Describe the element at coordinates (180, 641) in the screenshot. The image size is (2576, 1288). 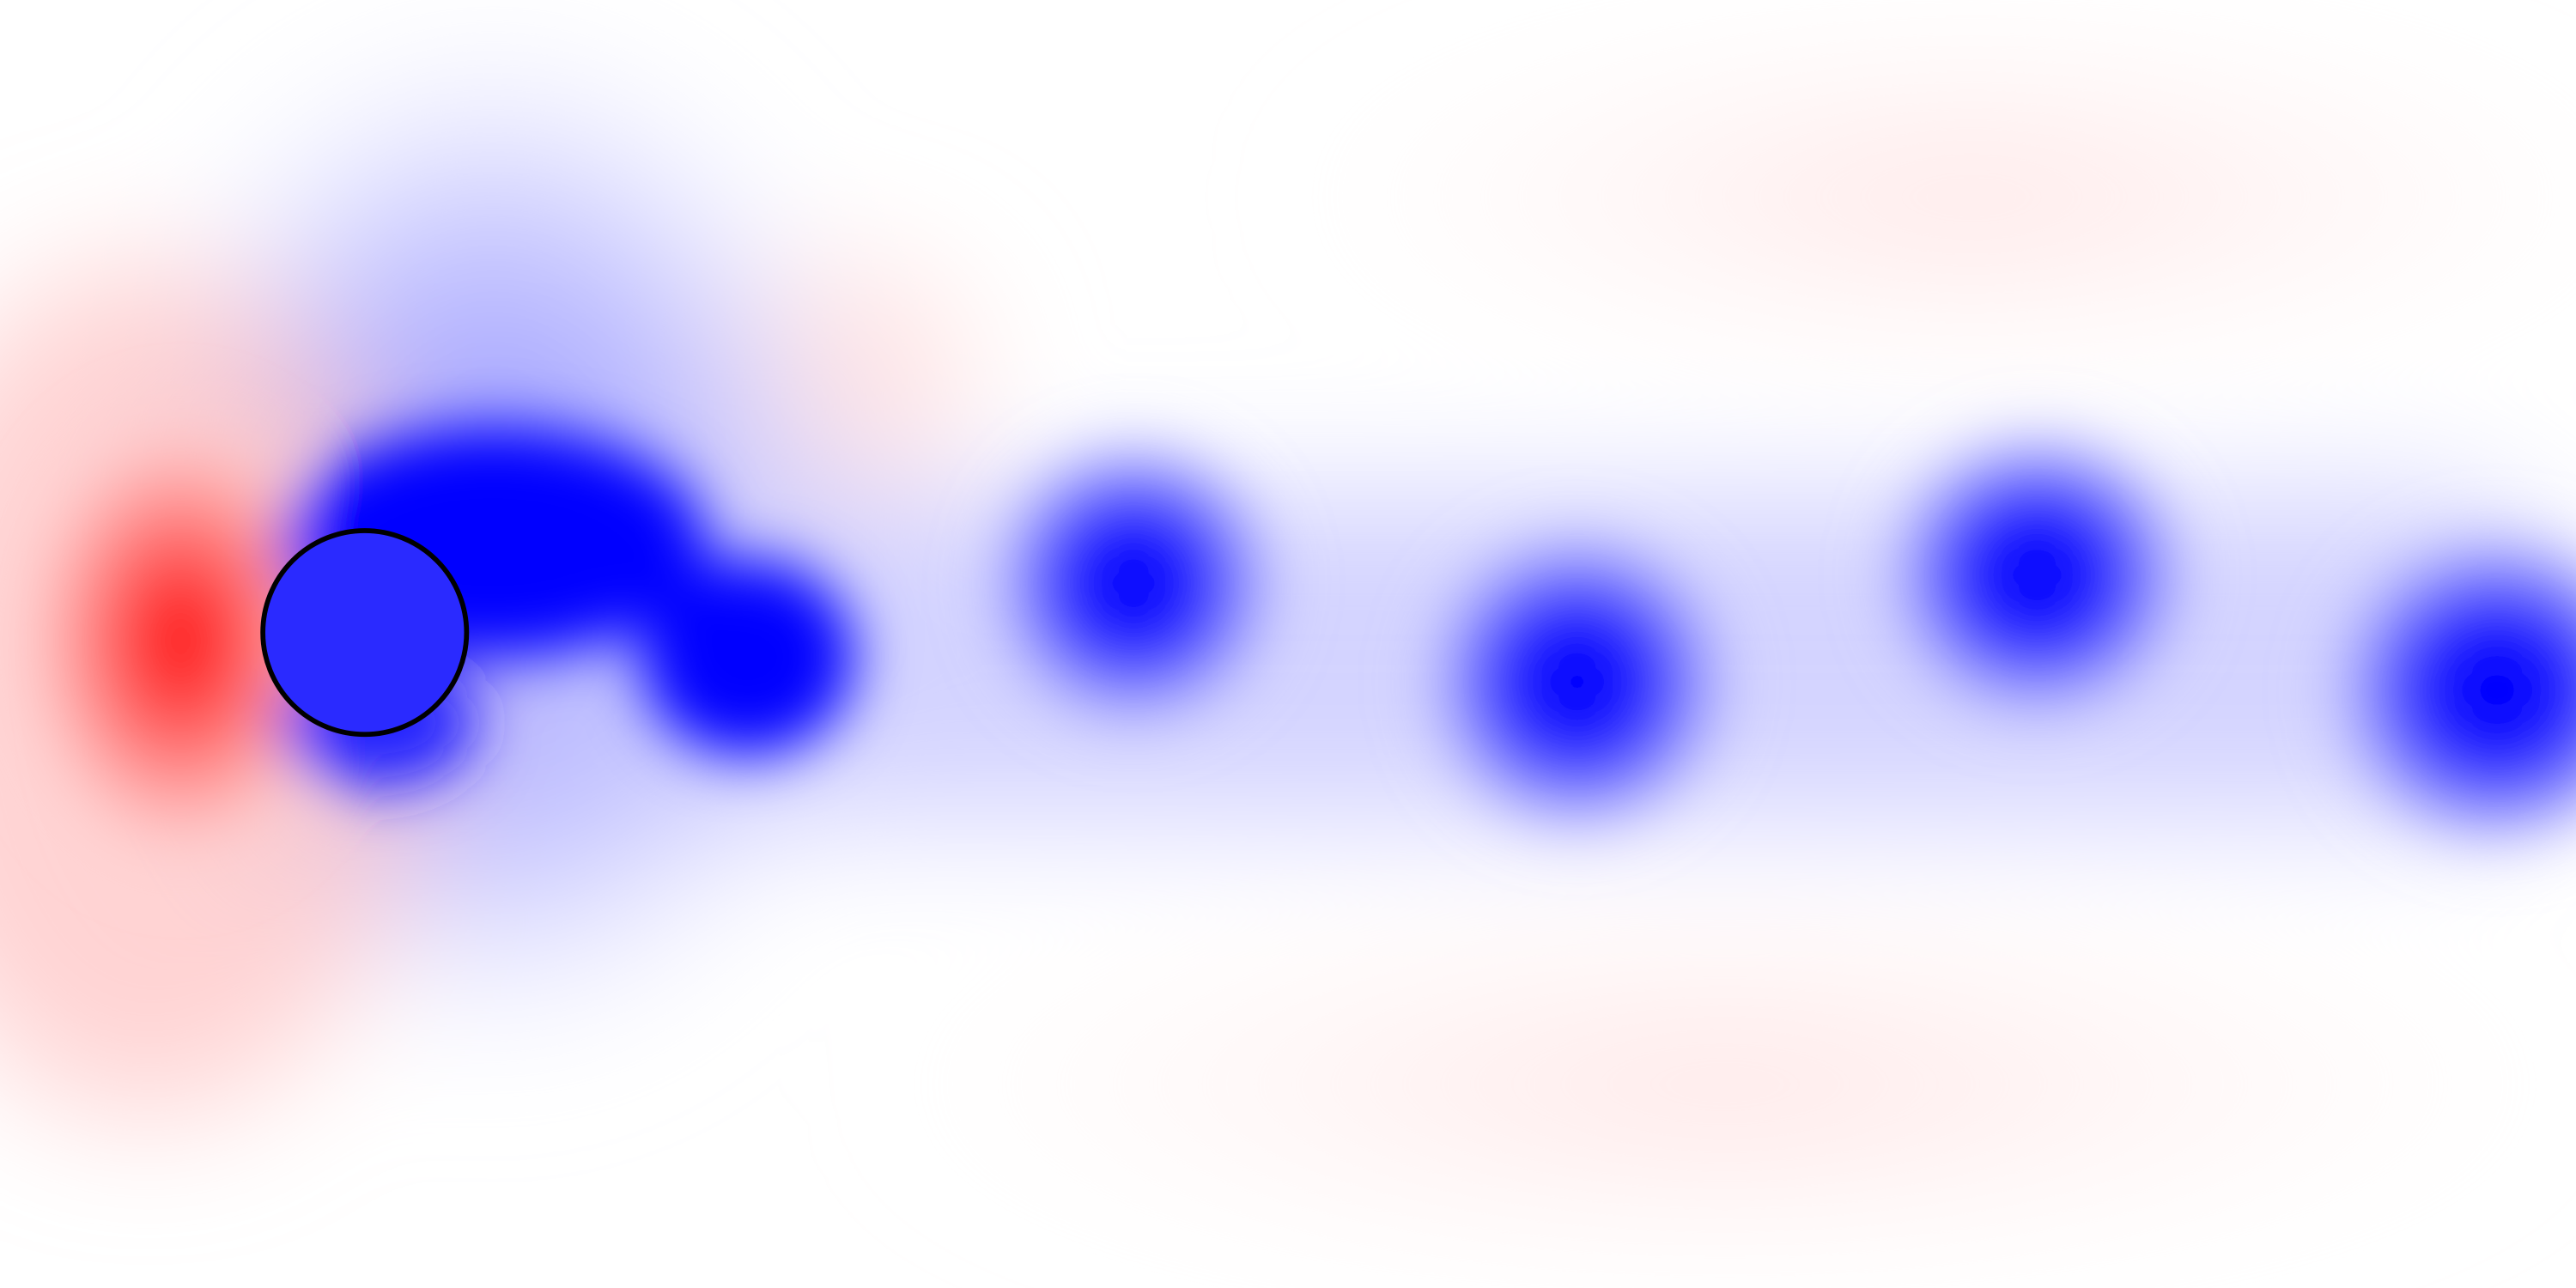
I see `stagnation-region` at that location.